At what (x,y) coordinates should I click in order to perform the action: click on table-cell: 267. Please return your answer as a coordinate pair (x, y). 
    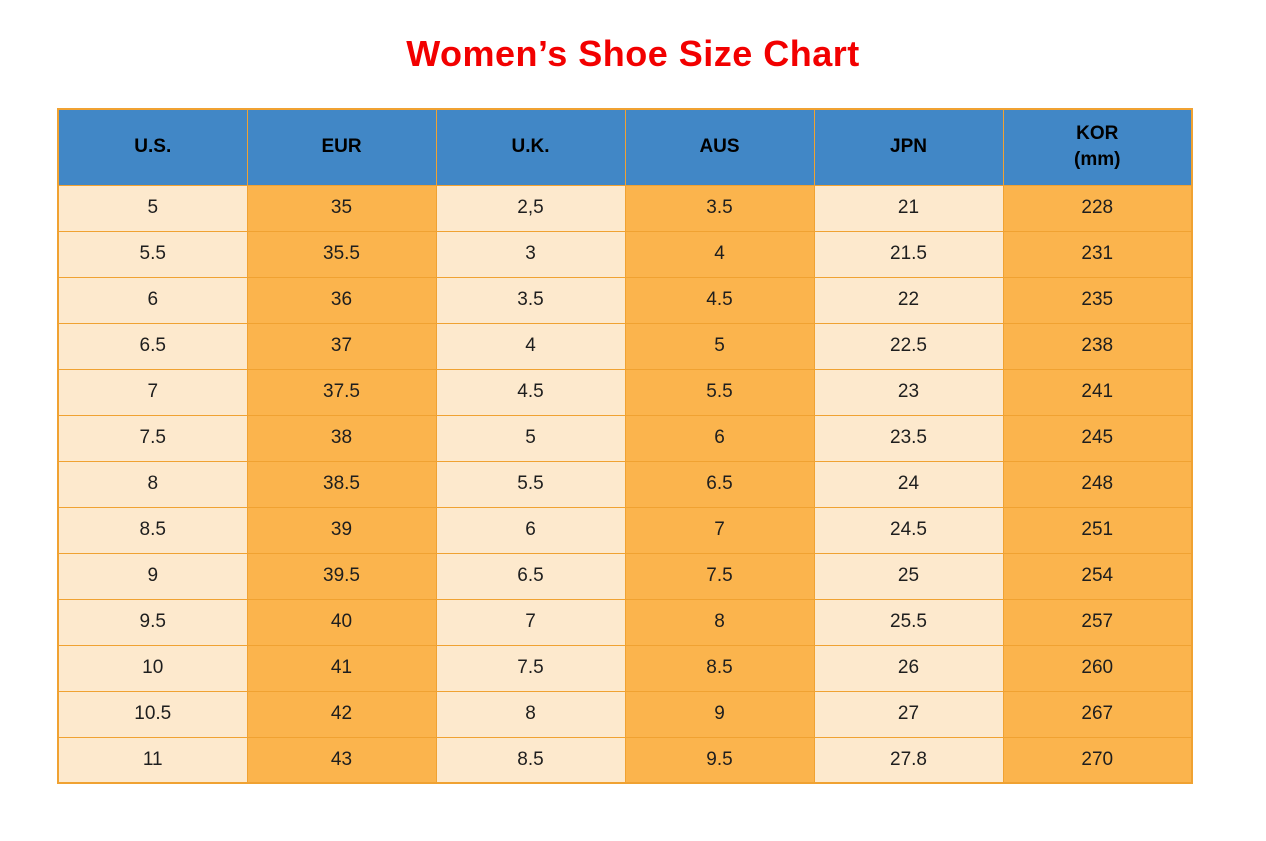
    Looking at the image, I should click on (1097, 714).